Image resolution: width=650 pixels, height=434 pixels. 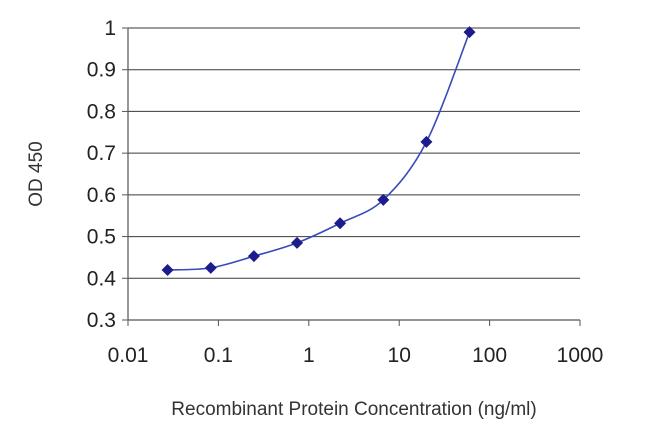 What do you see at coordinates (128, 355) in the screenshot?
I see `x-tick-label: 0.01` at bounding box center [128, 355].